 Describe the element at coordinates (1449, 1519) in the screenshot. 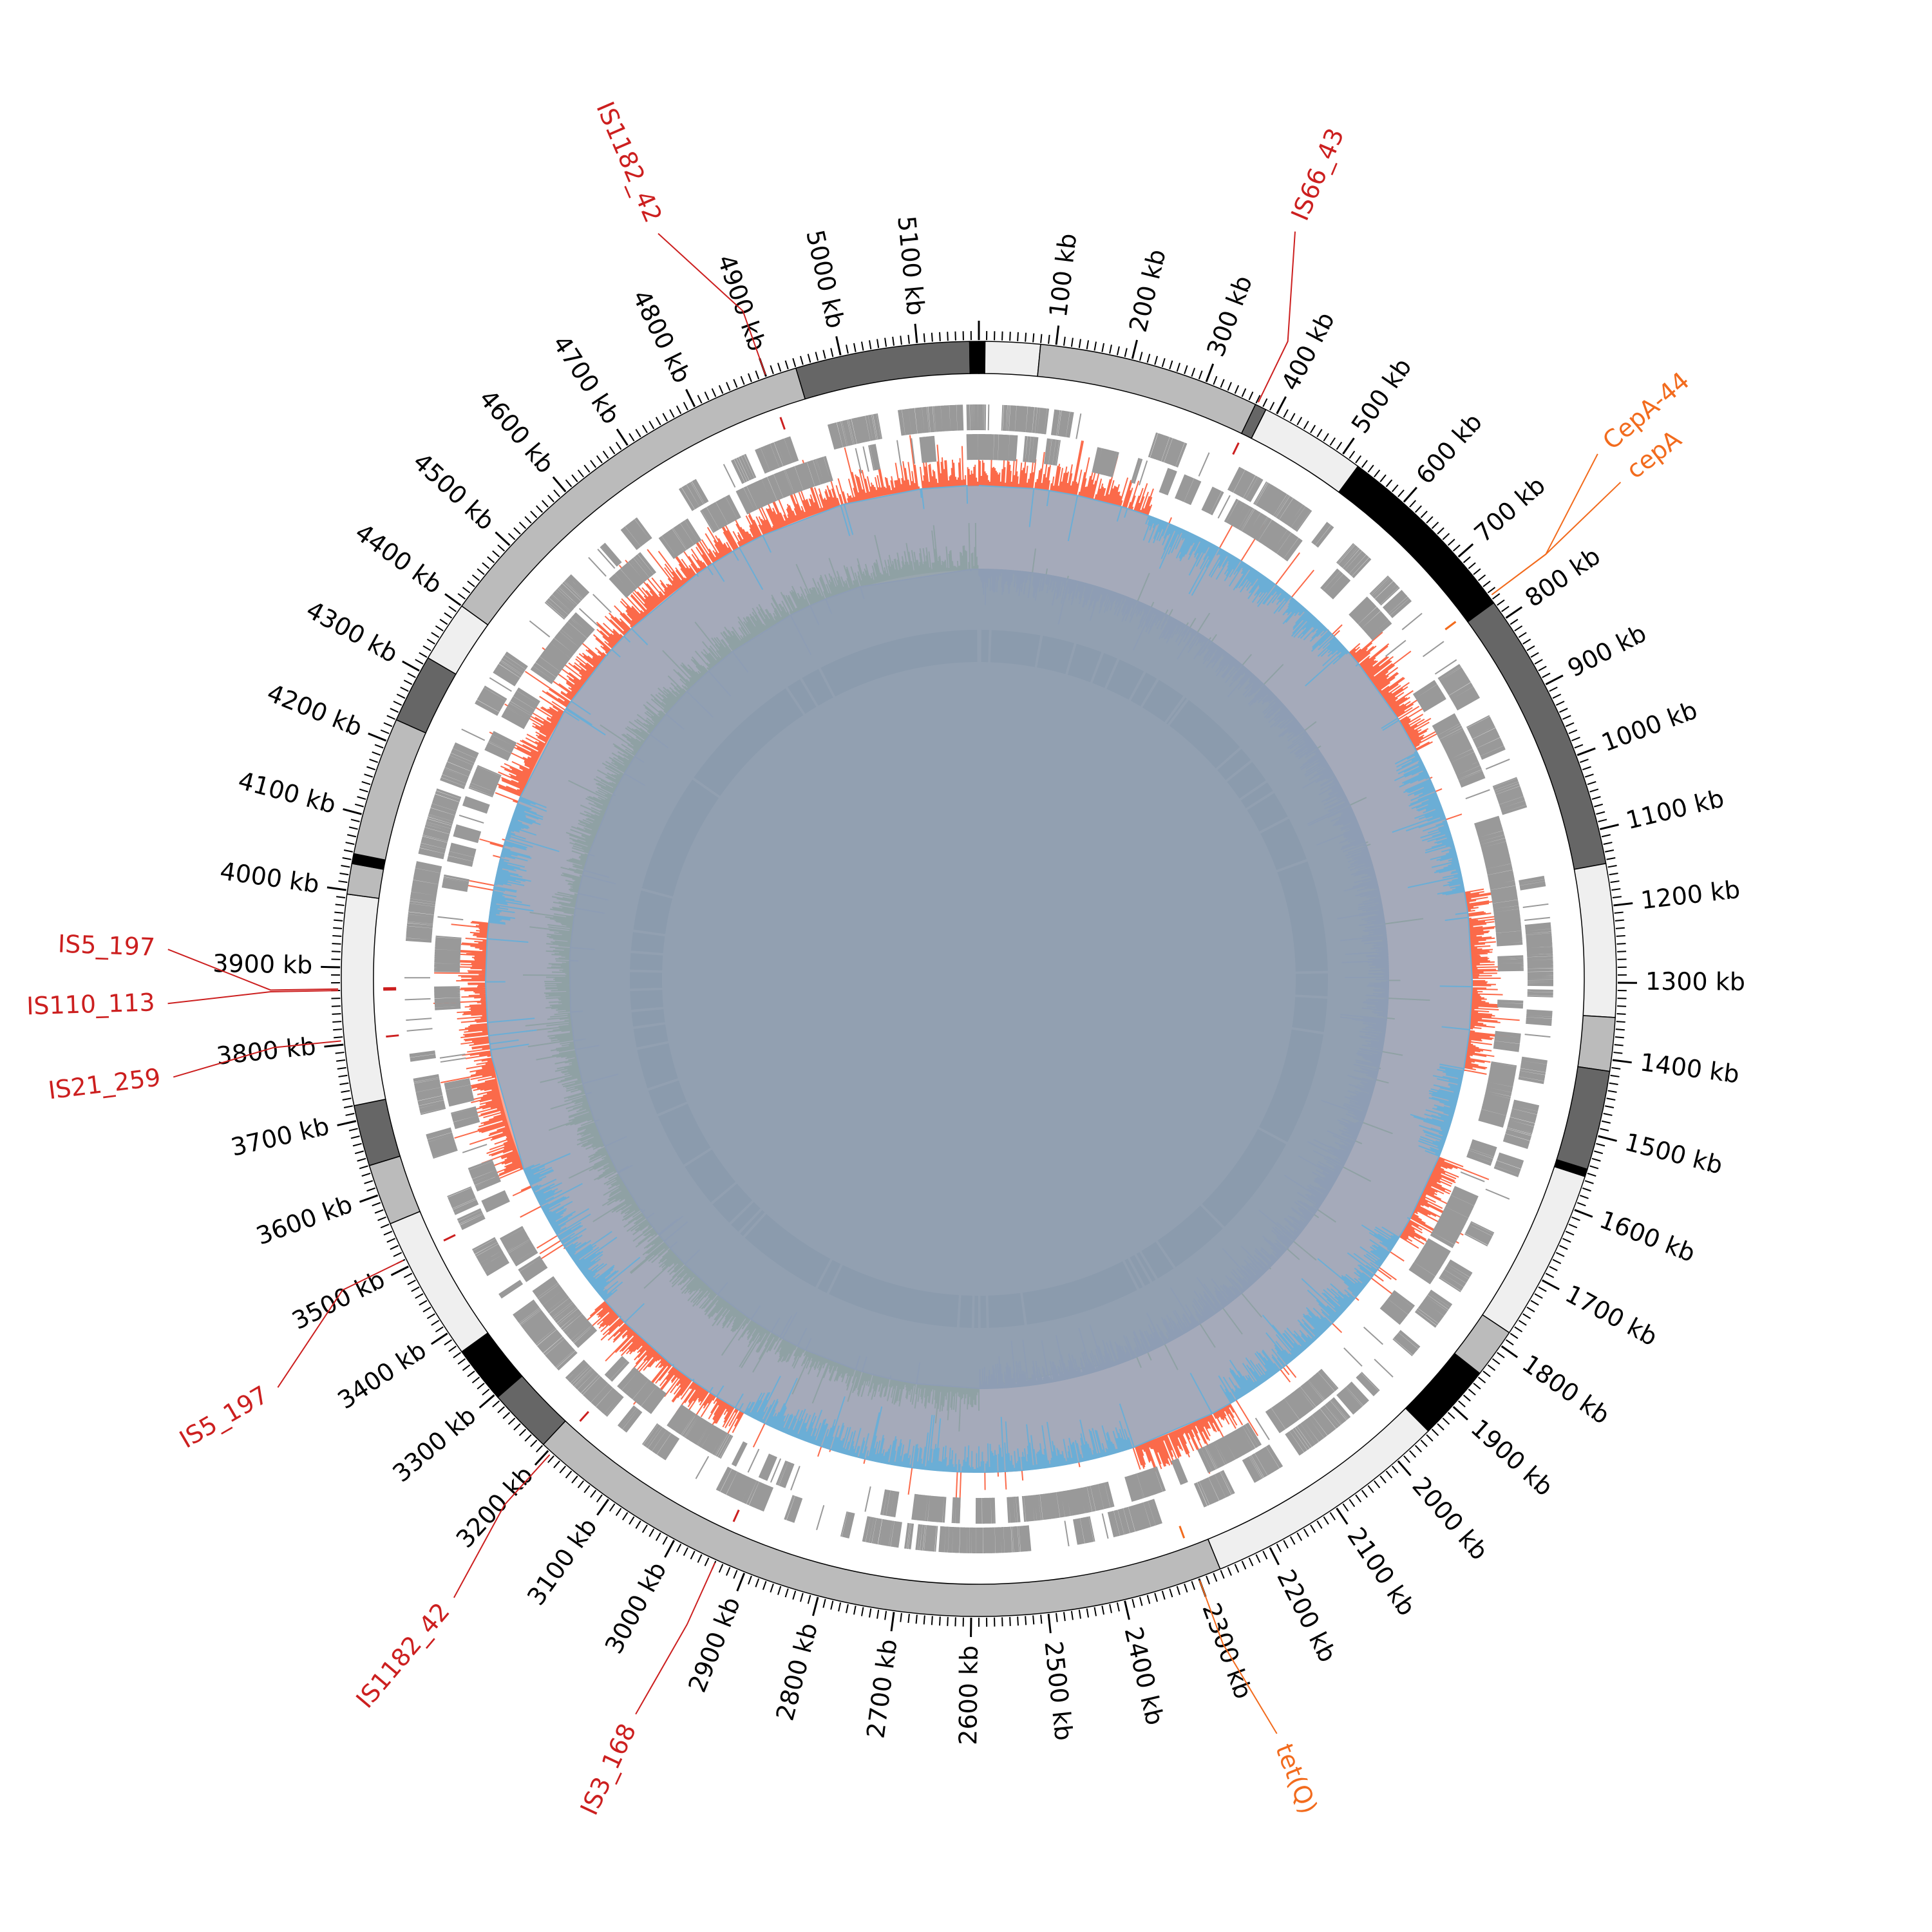

I see `tick-label: 2000 kb` at that location.